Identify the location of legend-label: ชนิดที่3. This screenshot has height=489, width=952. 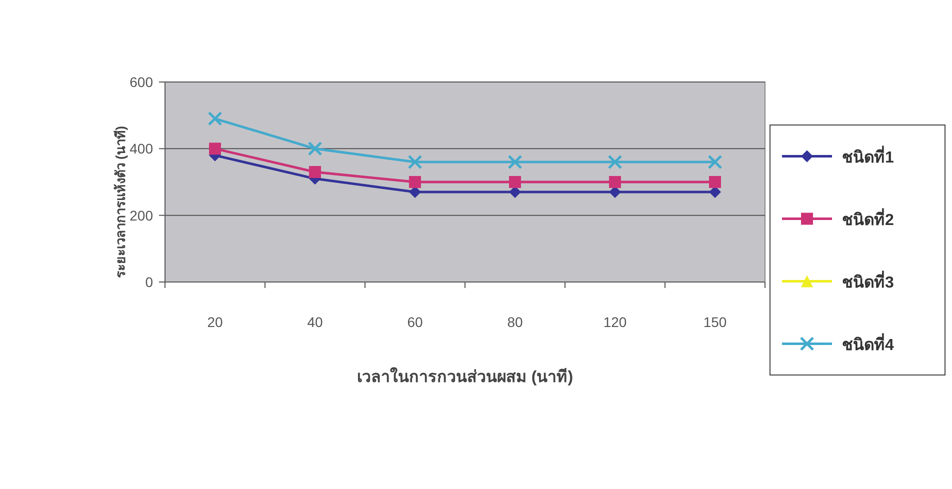
(868, 281).